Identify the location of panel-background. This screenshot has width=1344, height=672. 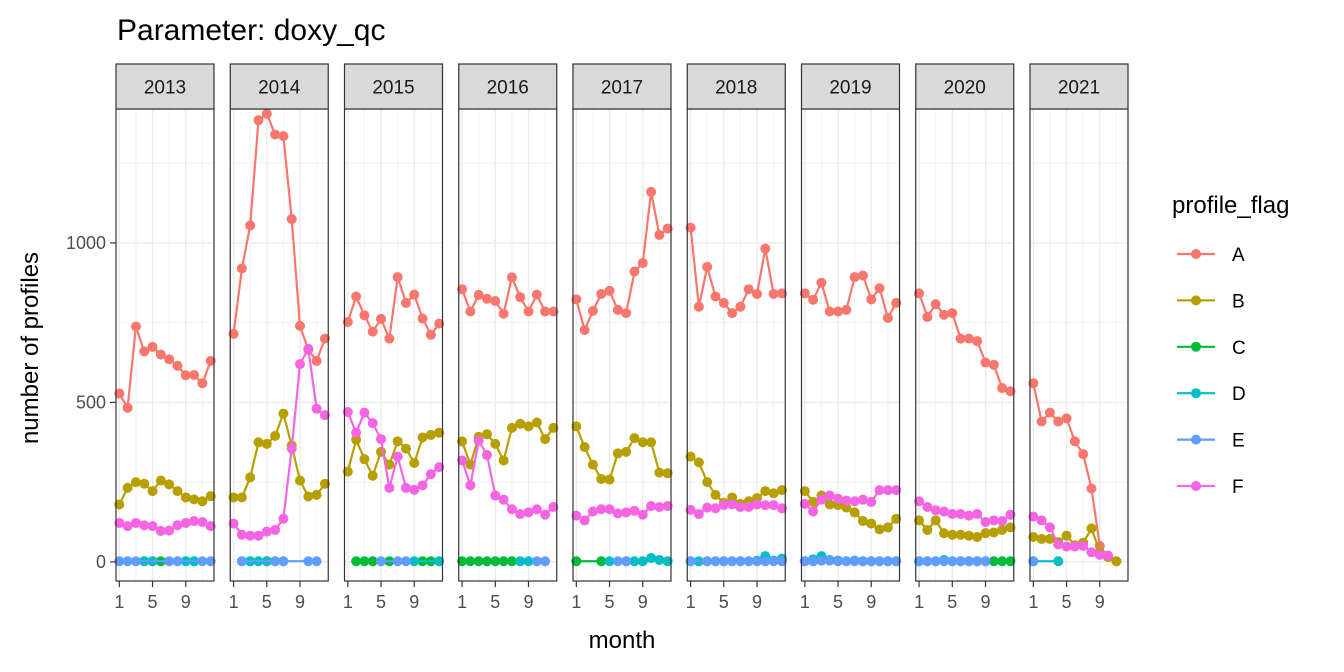
(393, 345).